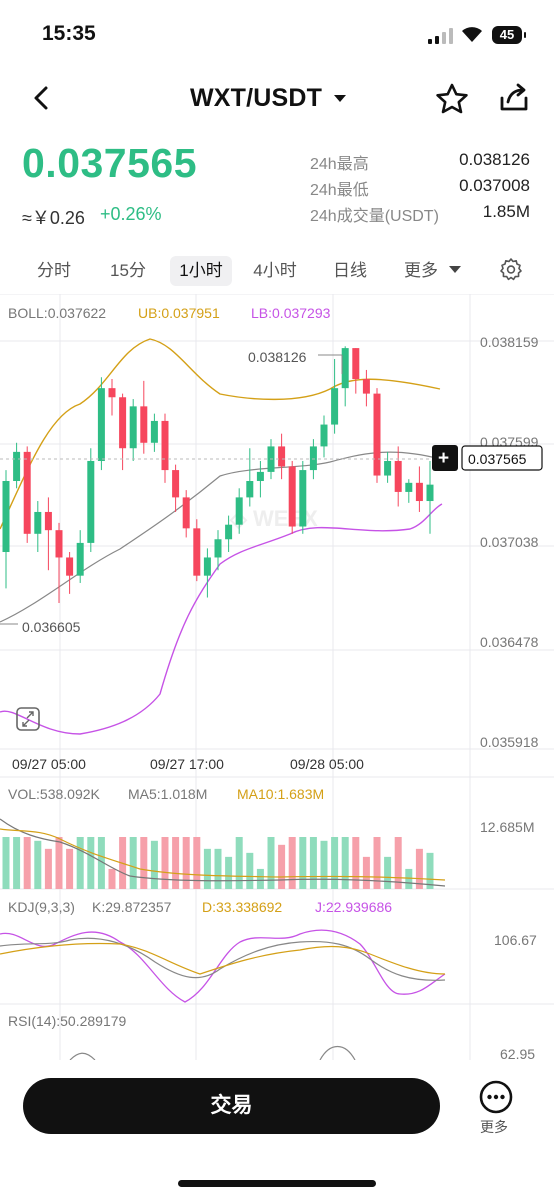  What do you see at coordinates (256, 98) in the screenshot?
I see `pair-title: WXT/USDT` at bounding box center [256, 98].